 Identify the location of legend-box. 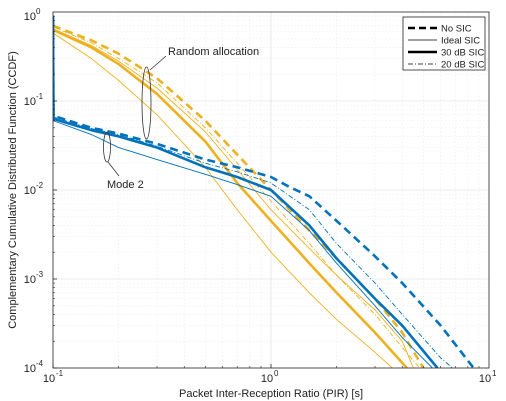
(444, 43).